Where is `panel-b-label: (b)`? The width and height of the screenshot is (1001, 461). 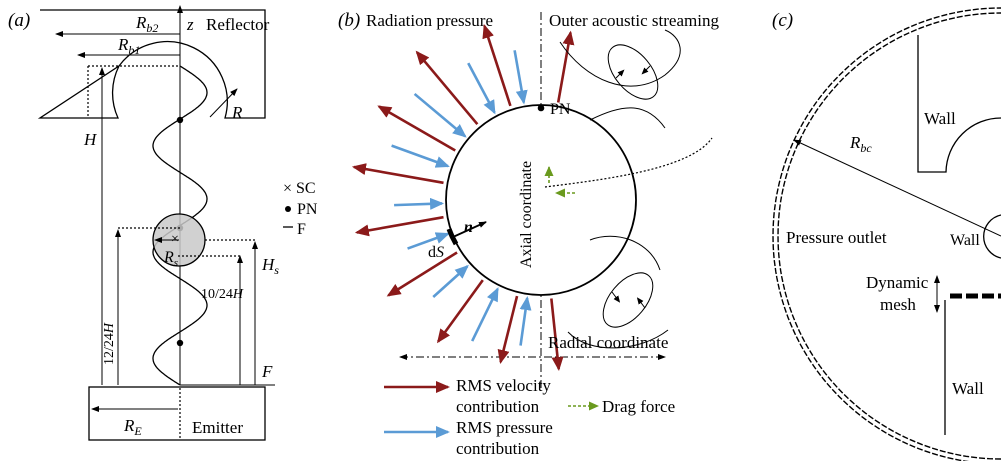
panel-b-label: (b) is located at coordinates (349, 20).